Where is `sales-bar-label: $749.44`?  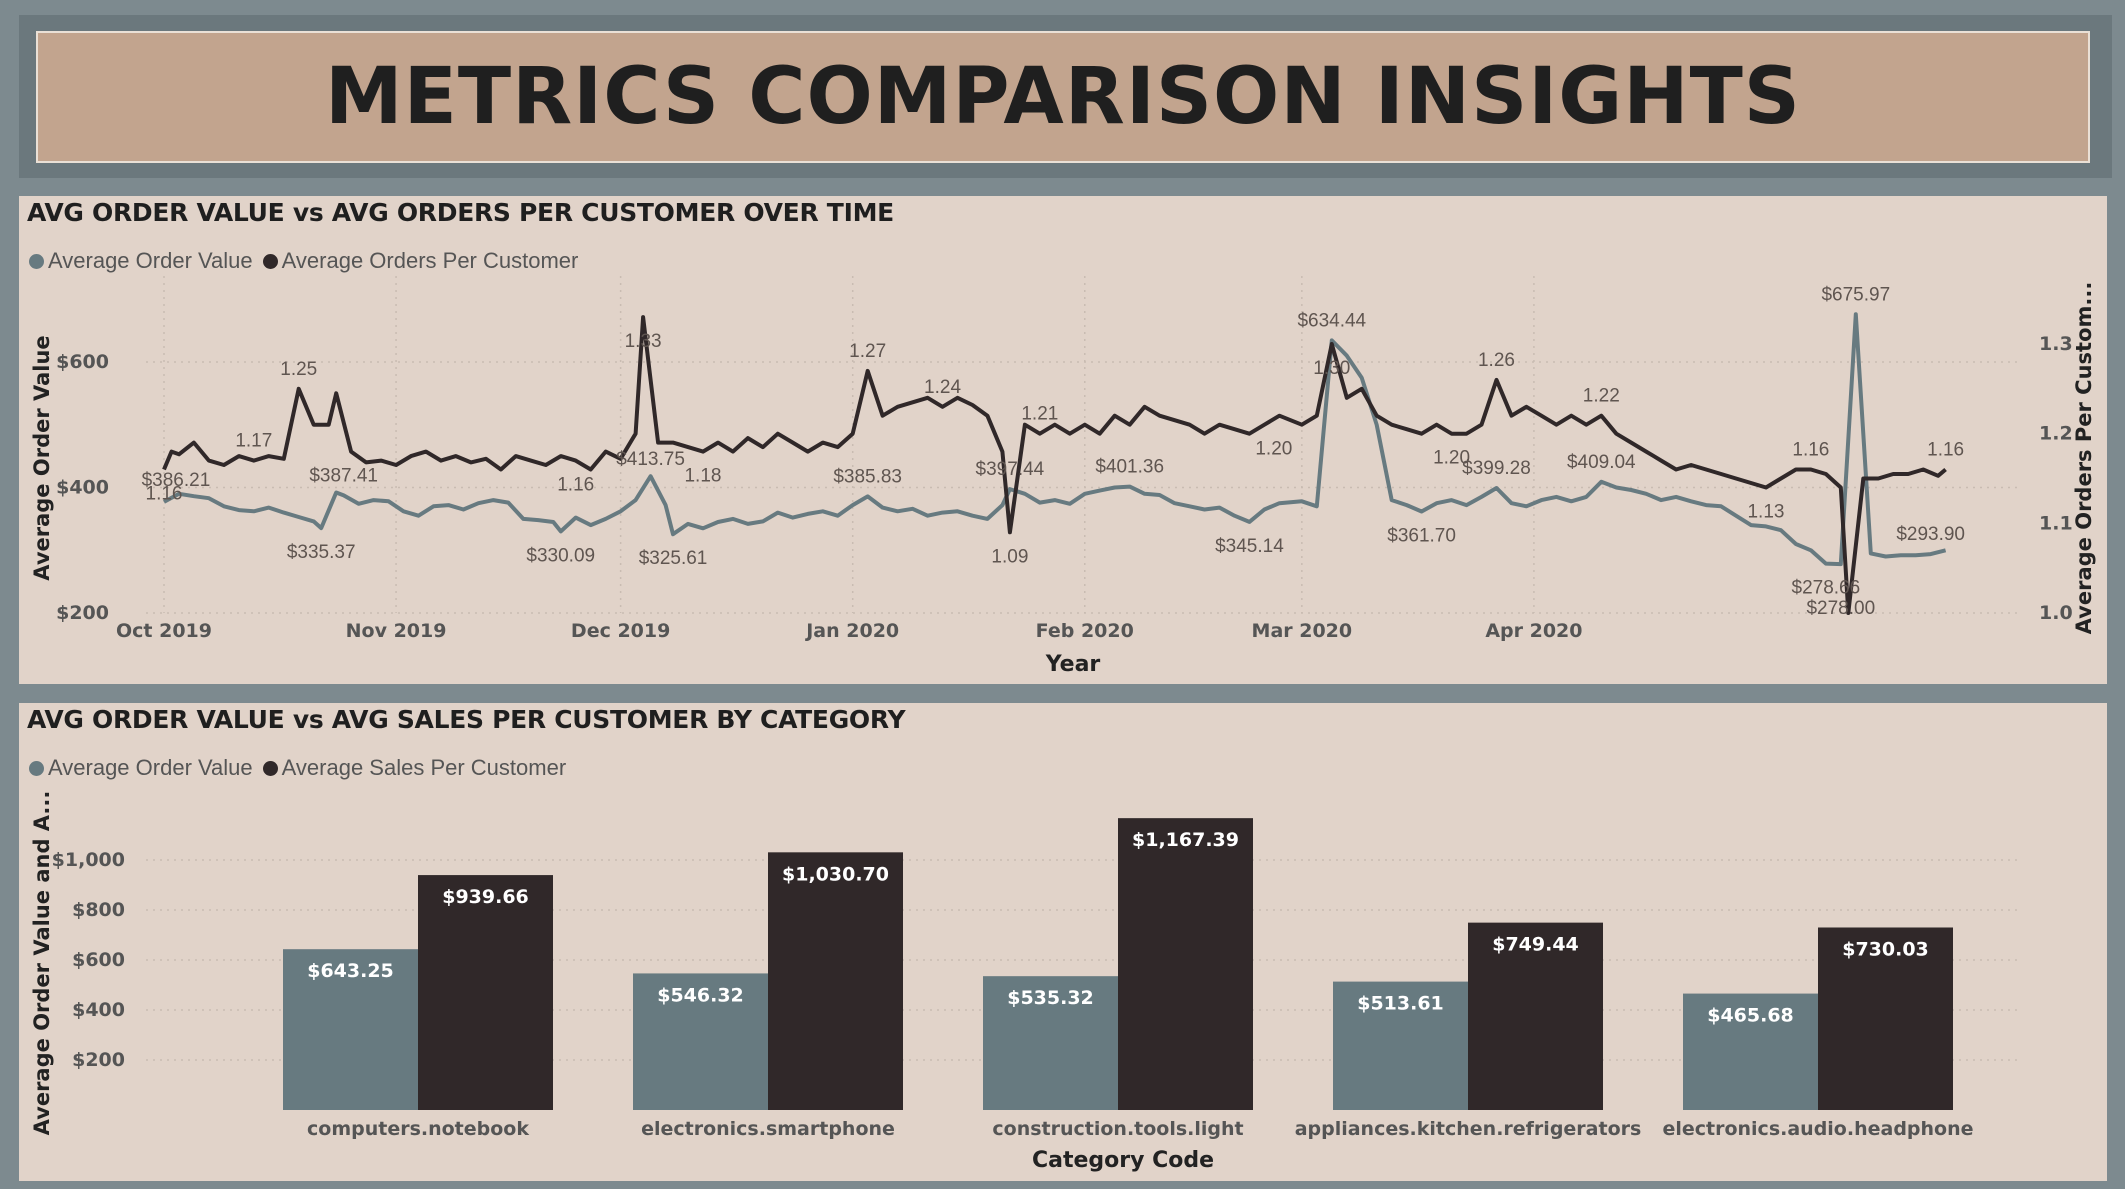
sales-bar-label: $749.44 is located at coordinates (1535, 945).